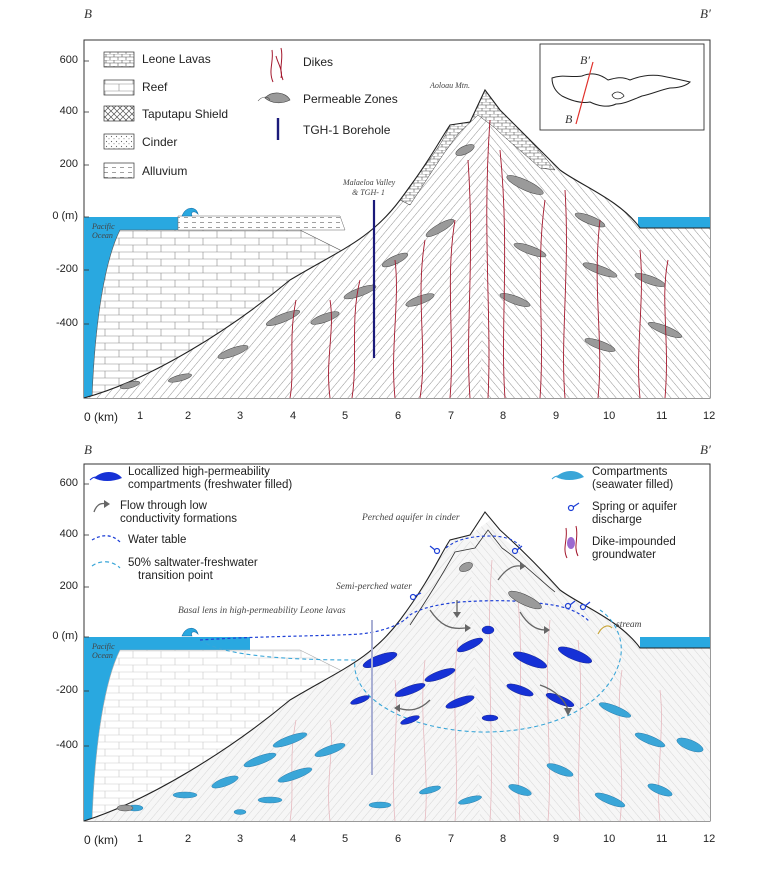 The image size is (762, 876). Describe the element at coordinates (318, 62) in the screenshot. I see `legend-dikes: Dikes` at that location.